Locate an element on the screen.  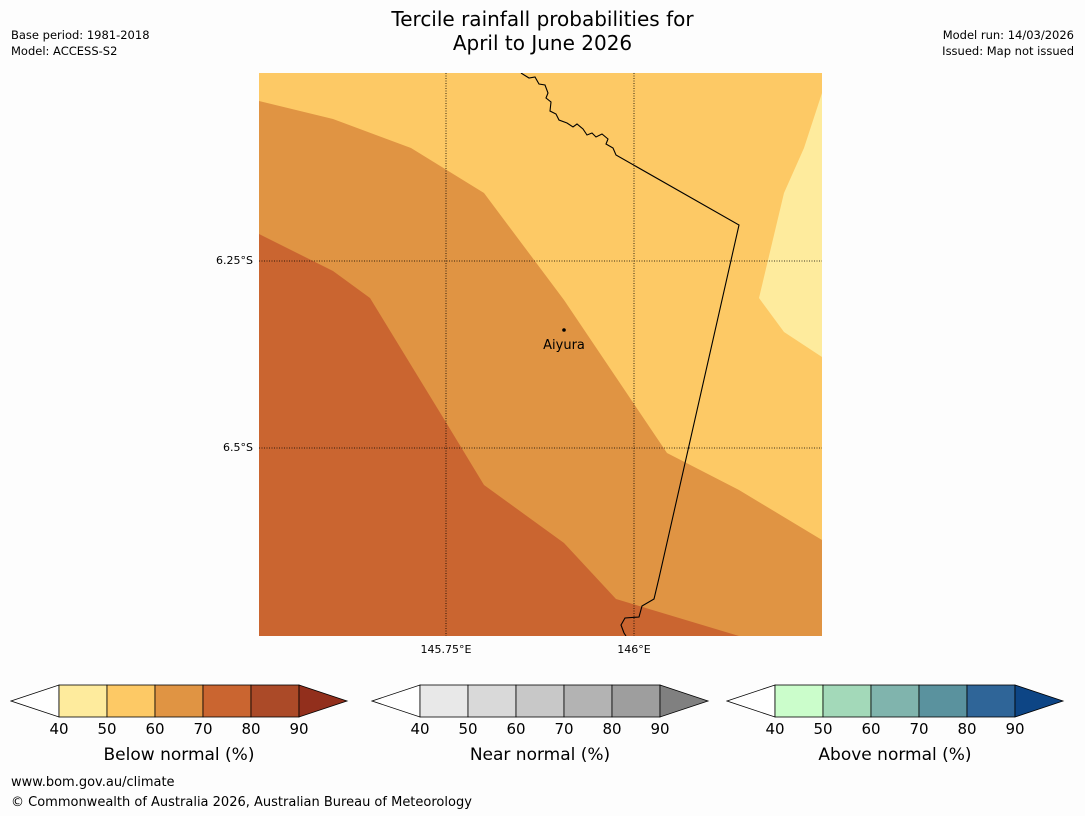
footer-url: www.bom.gov.au/climate is located at coordinates (93, 782).